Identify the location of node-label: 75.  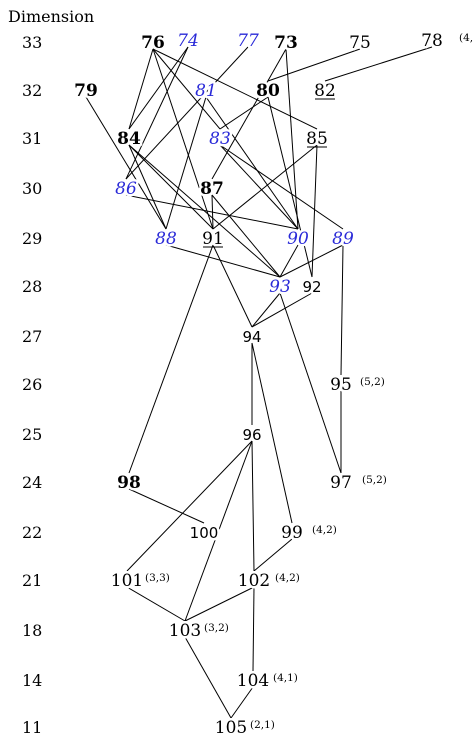
(360, 43).